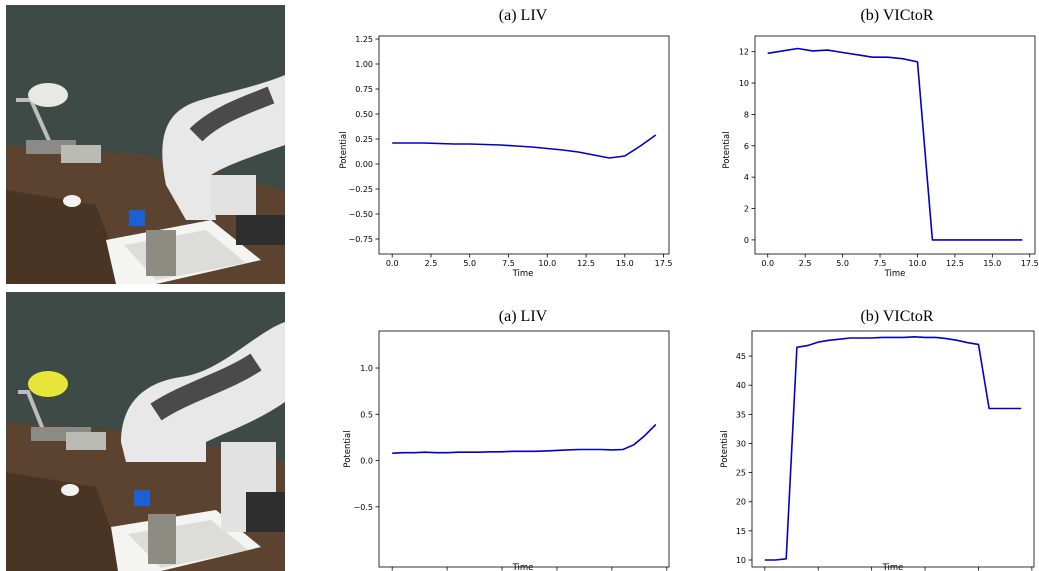 The height and width of the screenshot is (571, 1039). I want to click on y-tick-label: −0.5, so click(363, 507).